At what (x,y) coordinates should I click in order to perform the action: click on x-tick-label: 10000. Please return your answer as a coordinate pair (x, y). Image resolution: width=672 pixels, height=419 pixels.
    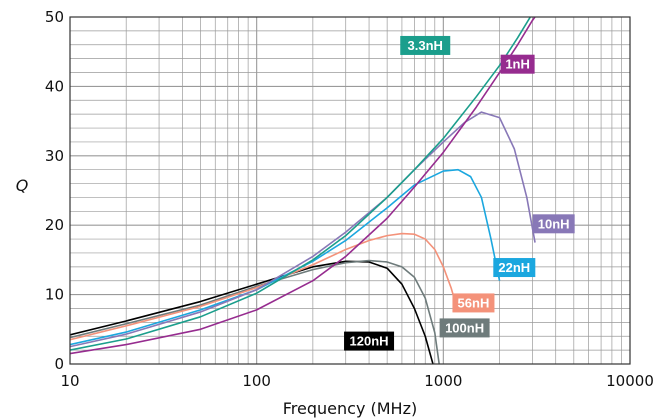
    Looking at the image, I should click on (630, 381).